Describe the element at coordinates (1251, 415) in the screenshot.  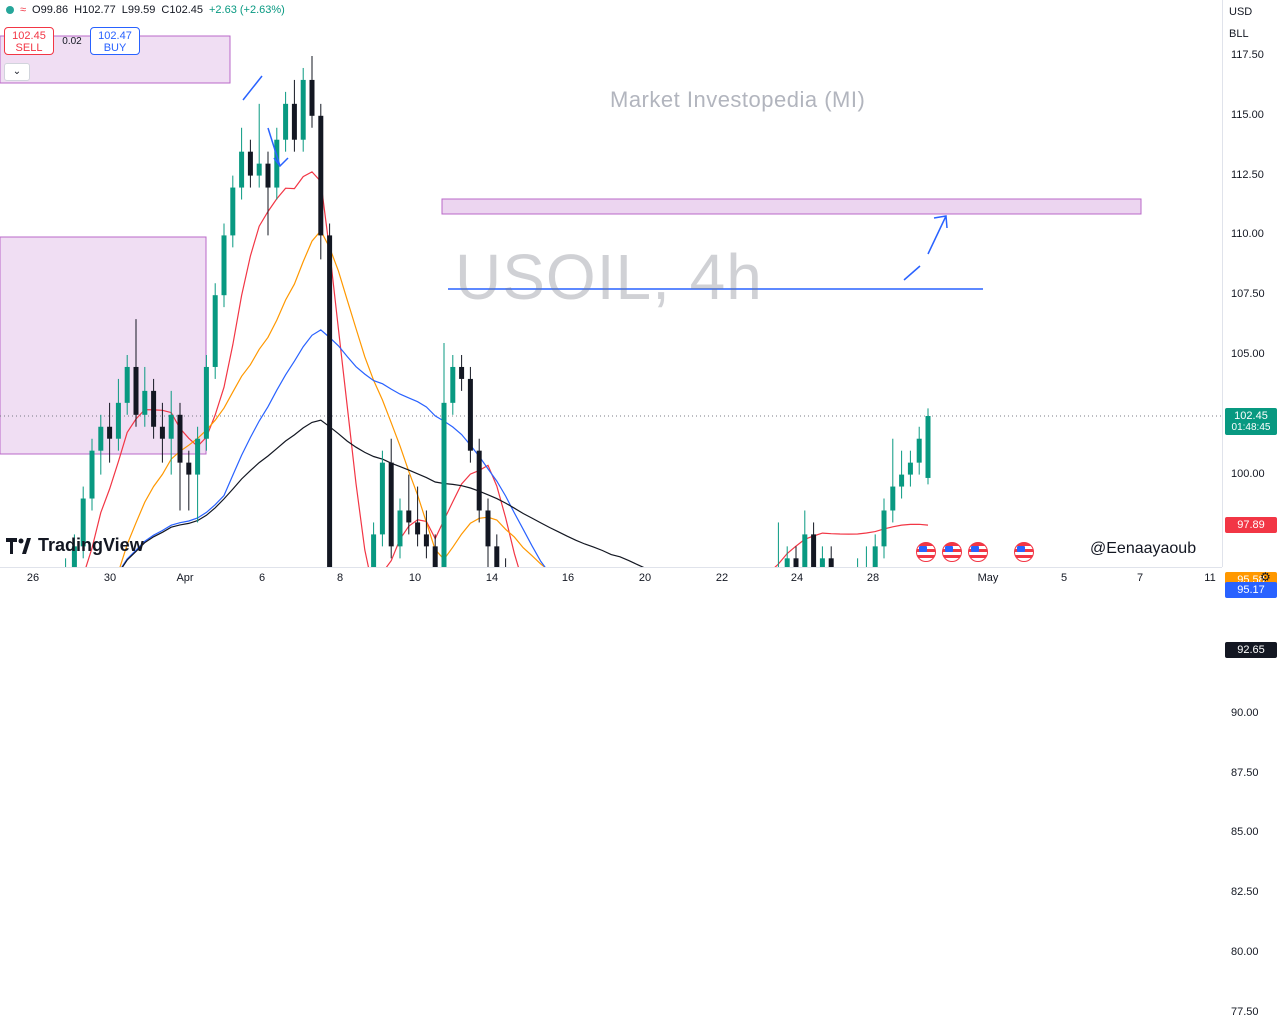
I see `price-tag-value: 102.45` at that location.